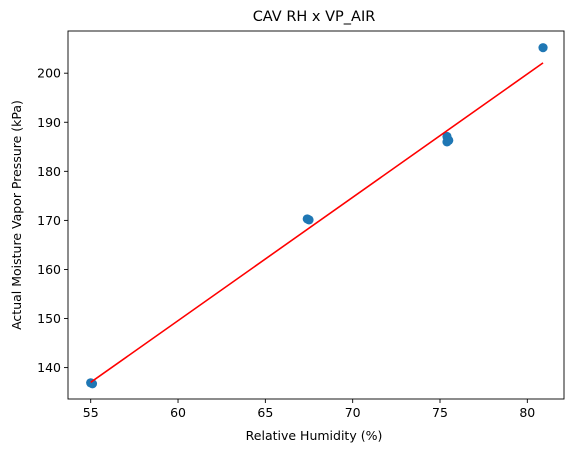 The image size is (571, 453). What do you see at coordinates (49, 269) in the screenshot?
I see `y-tick-label-160: 160` at bounding box center [49, 269].